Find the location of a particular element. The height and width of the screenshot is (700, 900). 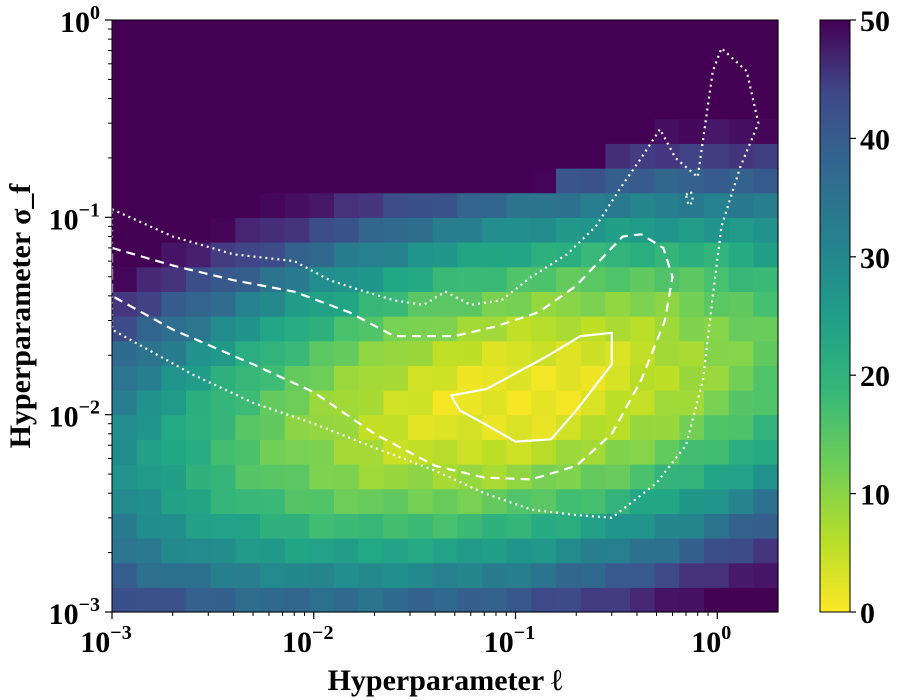

colorbar-tick-label: 40 is located at coordinates (875, 139).